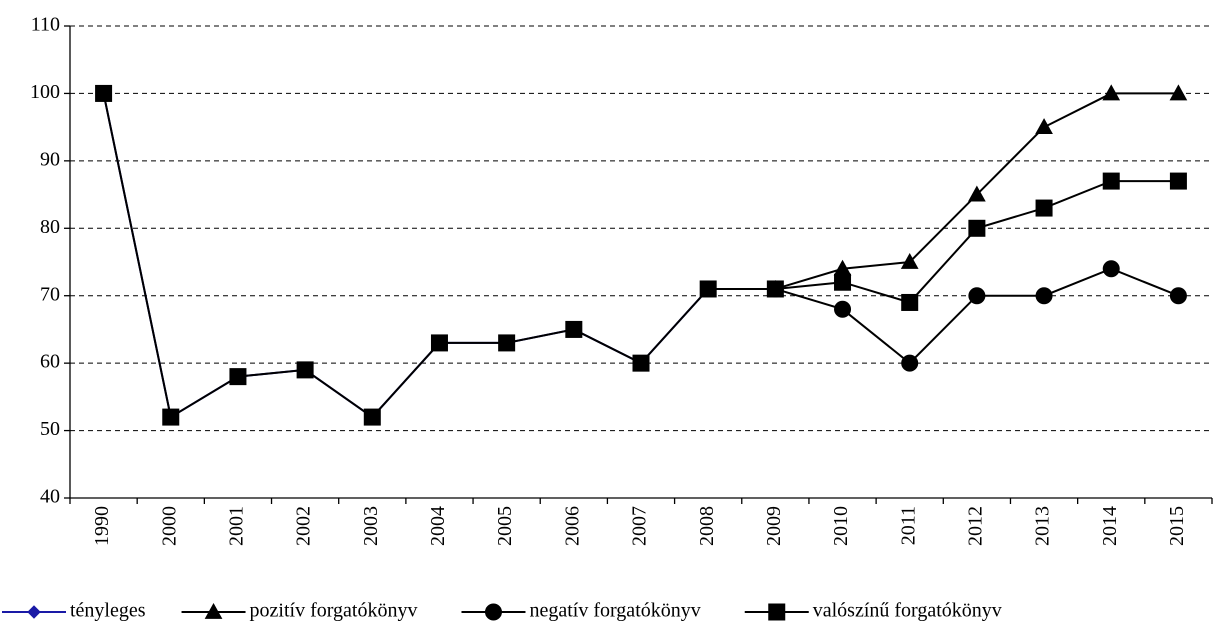 The height and width of the screenshot is (630, 1220). Describe the element at coordinates (1043, 526) in the screenshot. I see `x-tick-label: 2013` at that location.